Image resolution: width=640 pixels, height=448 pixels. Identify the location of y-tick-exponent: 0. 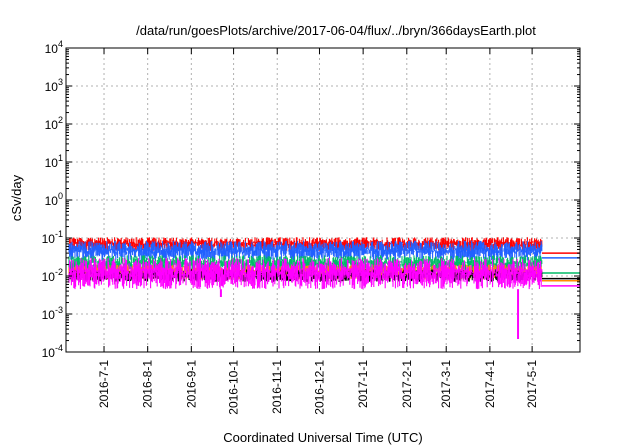
(60, 196).